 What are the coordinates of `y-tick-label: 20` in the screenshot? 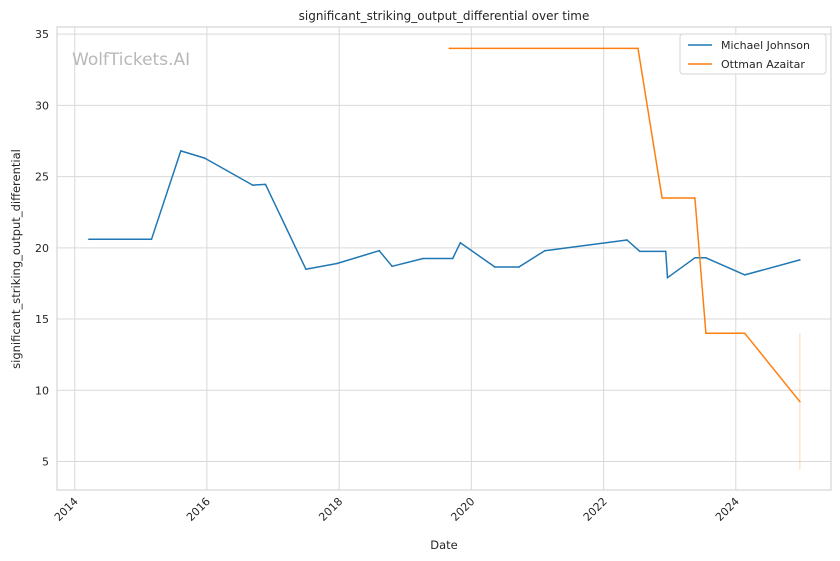 It's located at (42, 248).